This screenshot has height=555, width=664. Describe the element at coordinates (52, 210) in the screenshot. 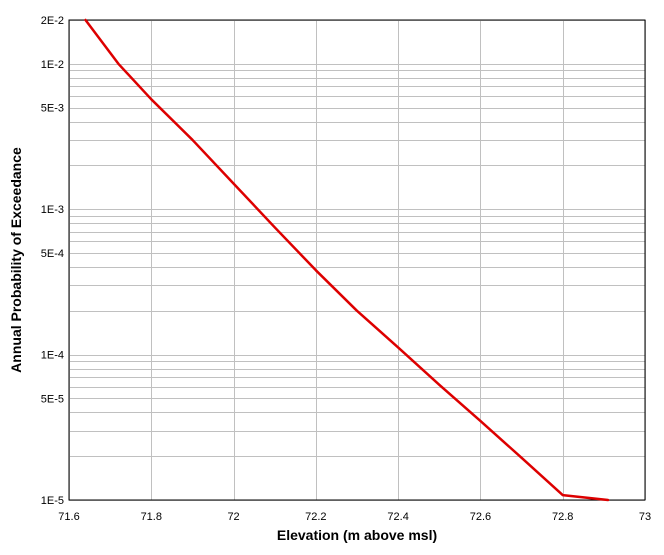

I see `y-tick-label: 1E-3` at that location.